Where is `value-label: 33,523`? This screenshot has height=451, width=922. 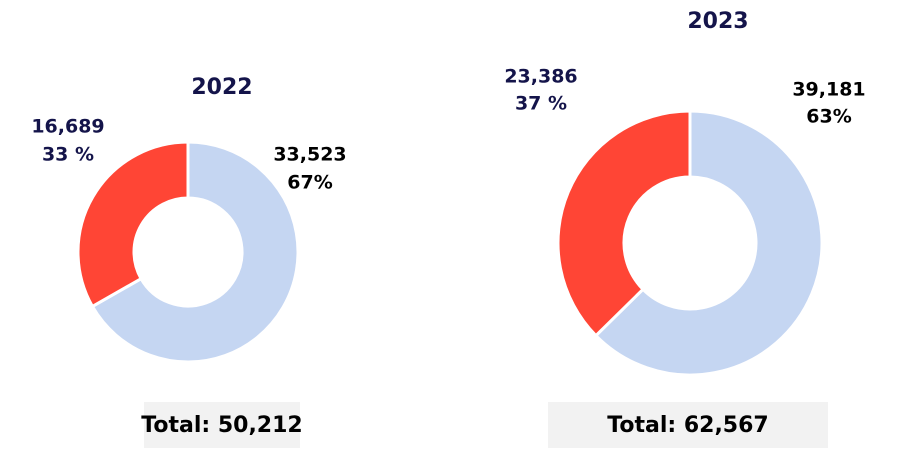 value-label: 33,523 is located at coordinates (309, 155).